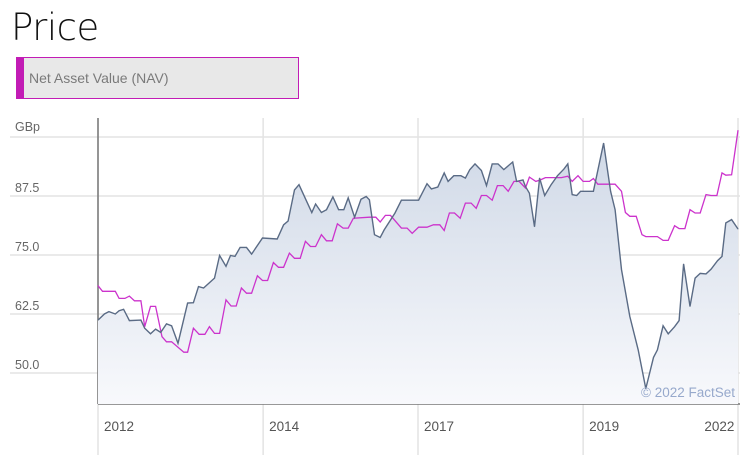 The height and width of the screenshot is (468, 747). What do you see at coordinates (157, 78) in the screenshot?
I see `series-selector-dropdown: Net Asset Value (NAV)` at bounding box center [157, 78].